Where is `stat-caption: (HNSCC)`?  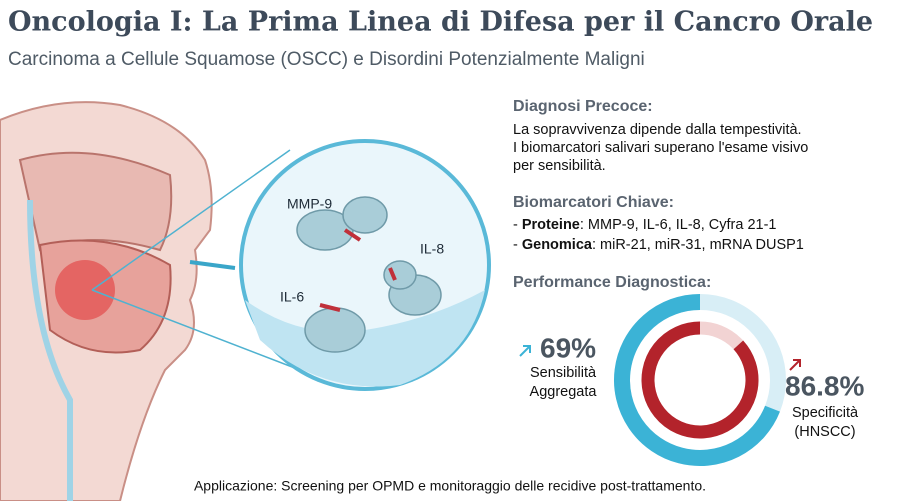
stat-caption: (HNSCC) is located at coordinates (824, 432).